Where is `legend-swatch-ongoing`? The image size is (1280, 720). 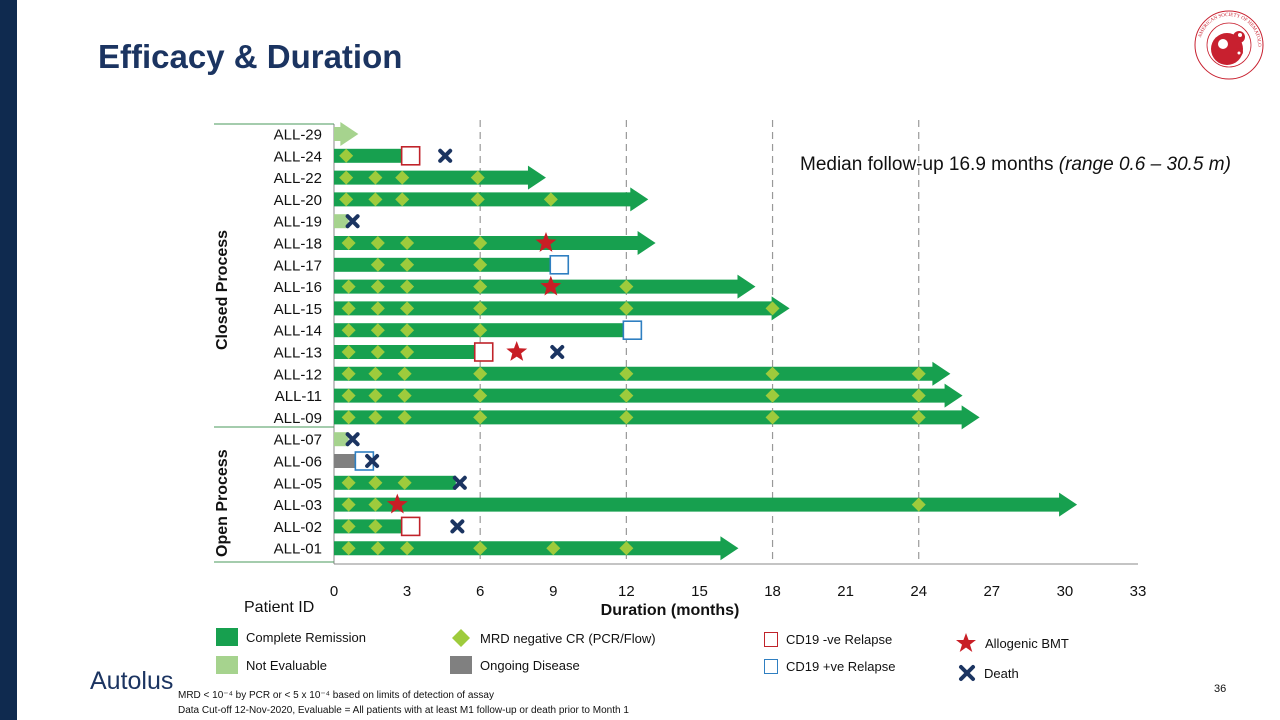 legend-swatch-ongoing is located at coordinates (461, 665).